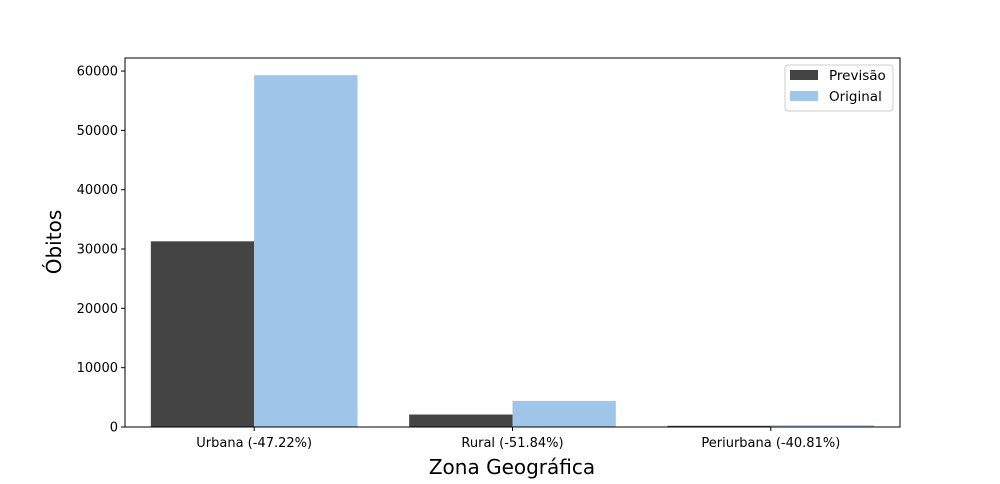  What do you see at coordinates (97, 250) in the screenshot?
I see `y-tick-label: 30000` at bounding box center [97, 250].